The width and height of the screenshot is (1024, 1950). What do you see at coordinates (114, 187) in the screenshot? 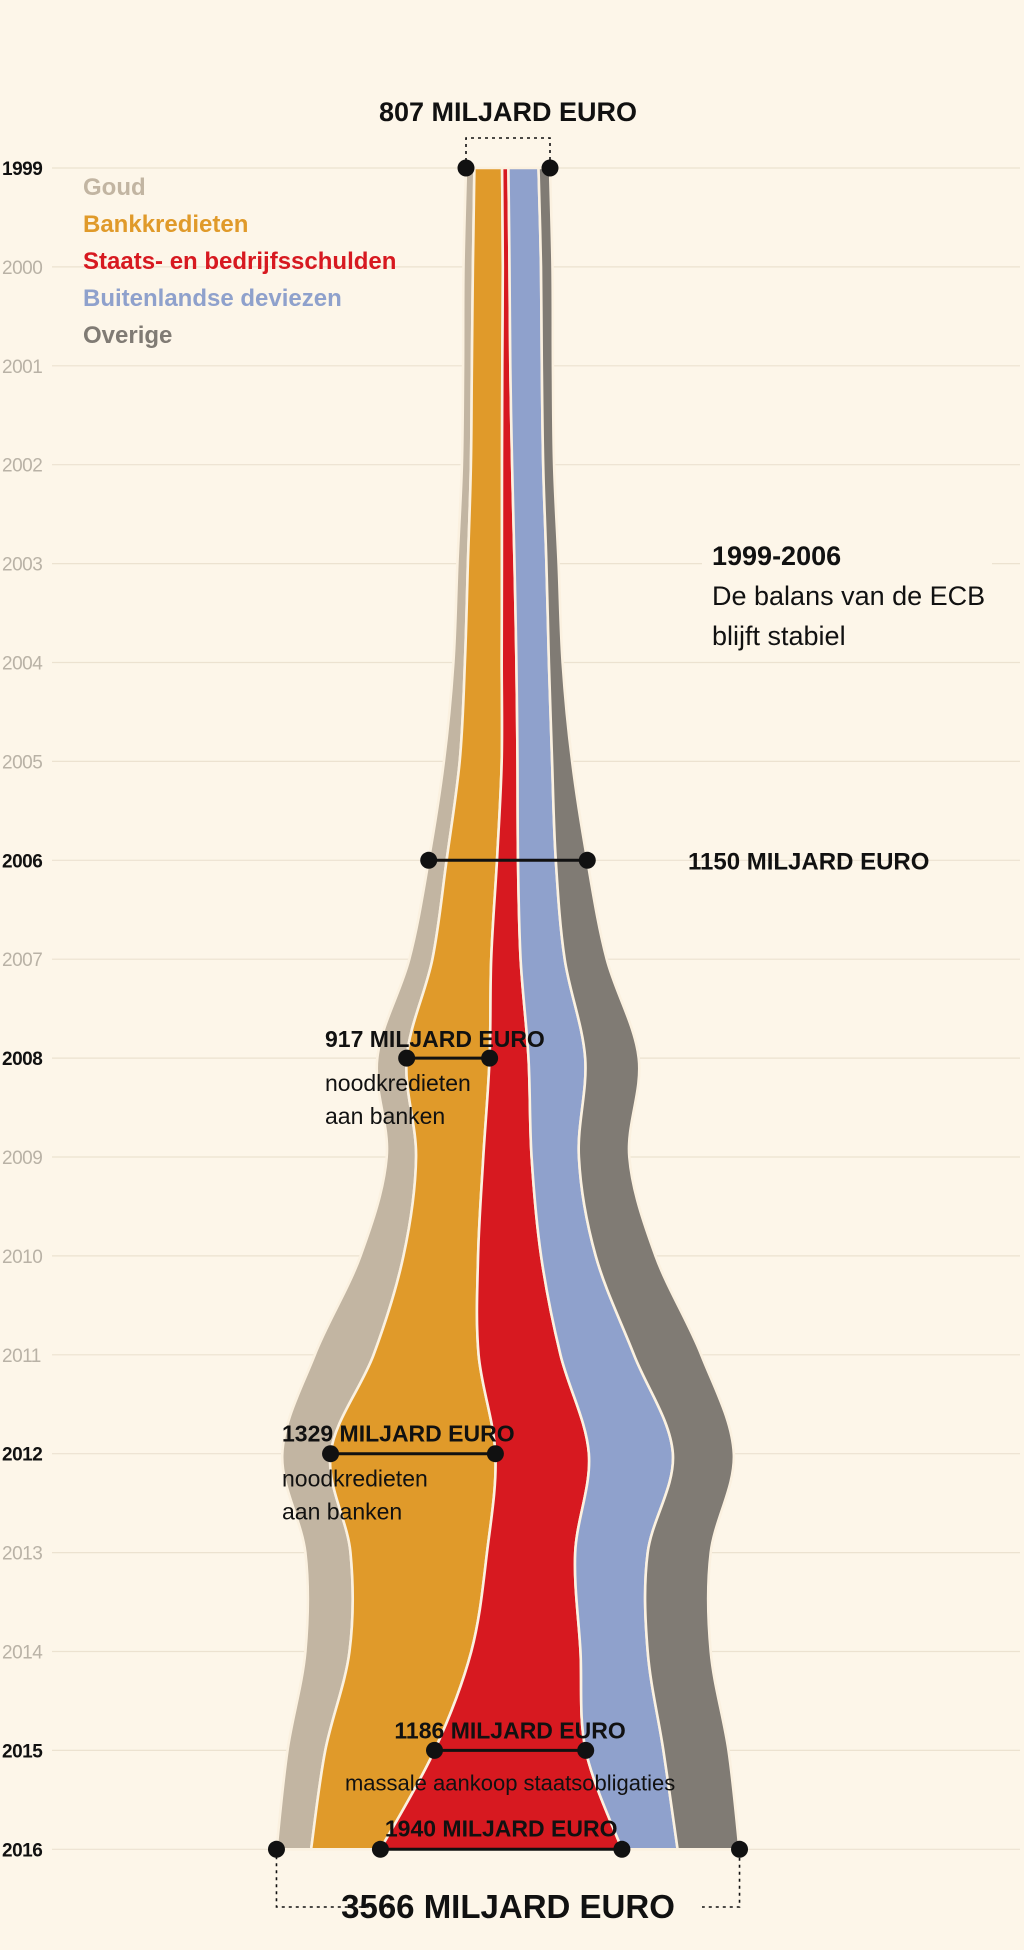
I see `legend-goud: Goud` at bounding box center [114, 187].